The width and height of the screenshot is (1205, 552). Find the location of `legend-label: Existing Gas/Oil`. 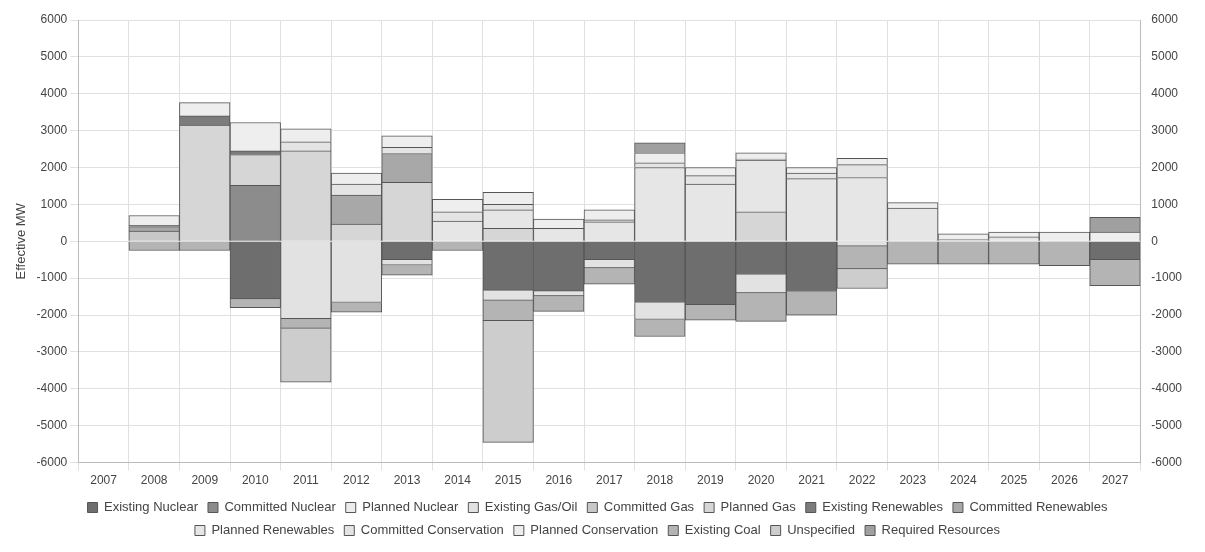

legend-label: Existing Gas/Oil is located at coordinates (531, 507).